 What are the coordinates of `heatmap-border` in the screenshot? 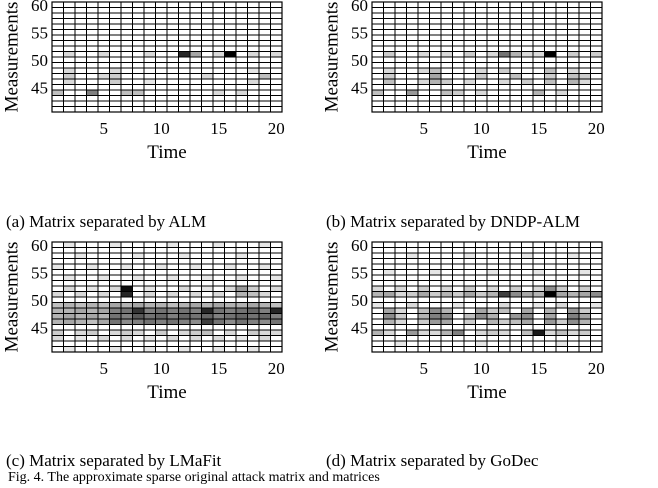 It's located at (167, 57).